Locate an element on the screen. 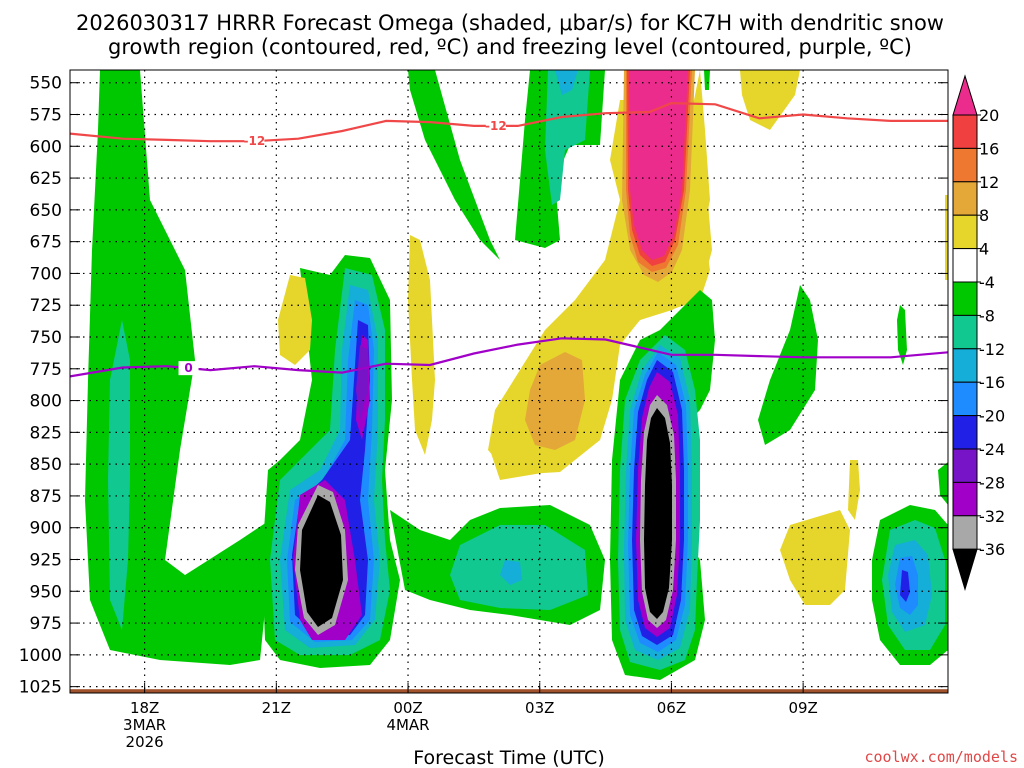  dgz-contour-label-2-bg is located at coordinates (495, 125).